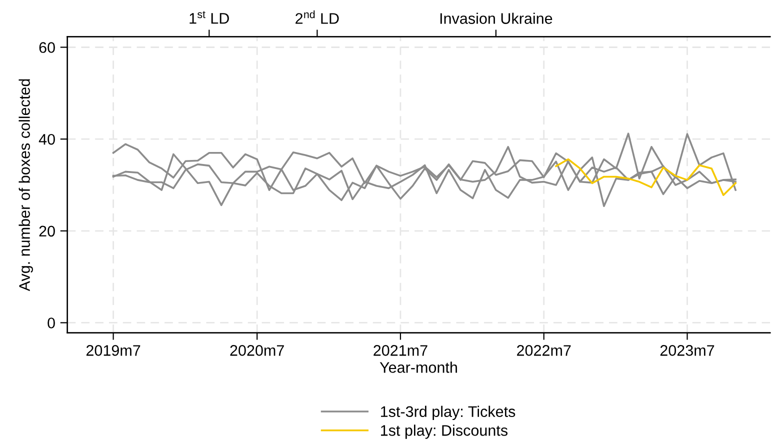  I want to click on x-tick-label: 2020m7, so click(257, 350).